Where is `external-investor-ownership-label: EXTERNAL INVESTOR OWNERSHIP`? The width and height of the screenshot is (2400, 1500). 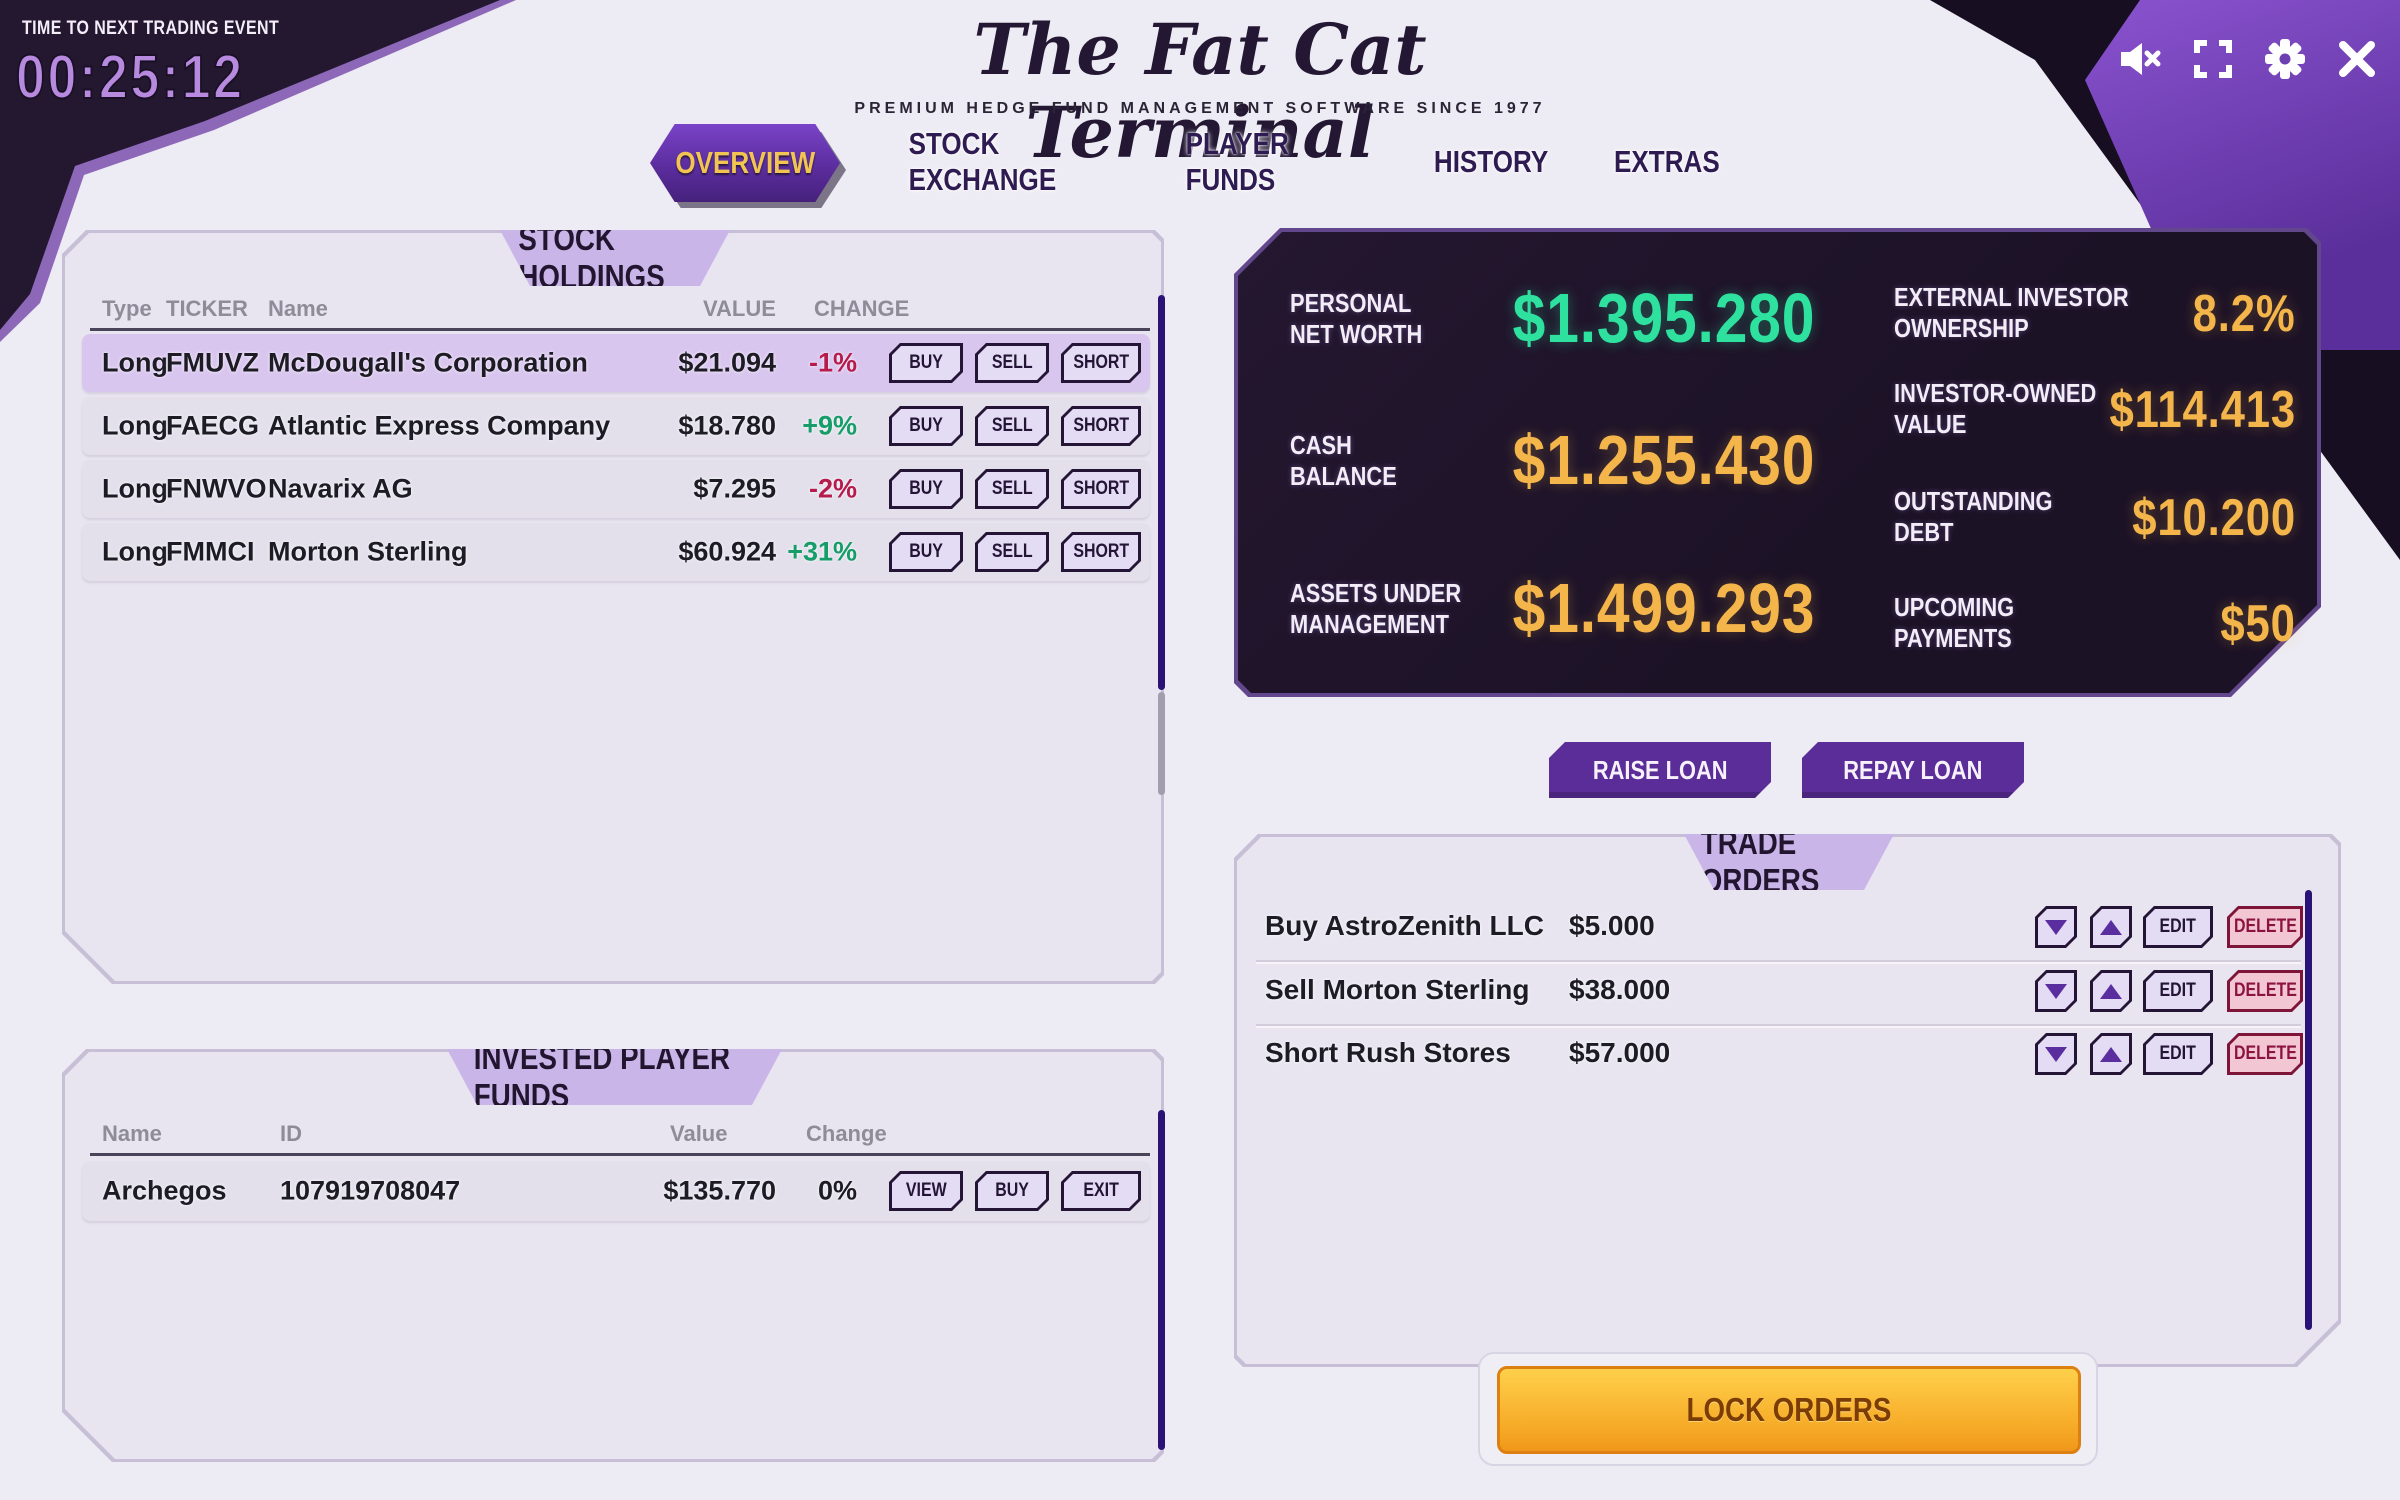 external-investor-ownership-label: EXTERNAL INVESTOR OWNERSHIP is located at coordinates (2011, 312).